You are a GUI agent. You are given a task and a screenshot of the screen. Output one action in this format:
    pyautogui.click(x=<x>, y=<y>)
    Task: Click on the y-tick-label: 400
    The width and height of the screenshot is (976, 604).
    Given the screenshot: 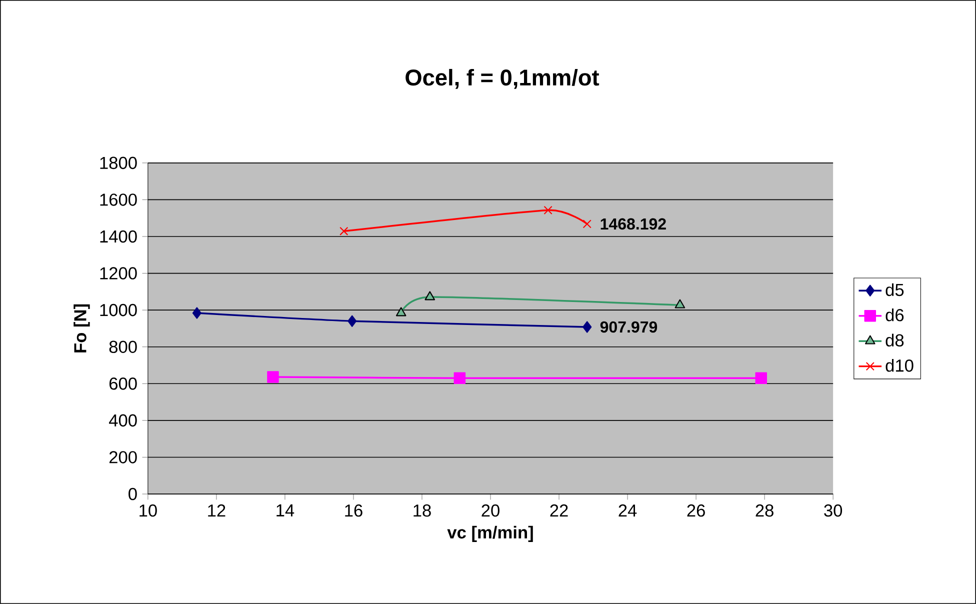 What is the action you would take?
    pyautogui.click(x=123, y=420)
    